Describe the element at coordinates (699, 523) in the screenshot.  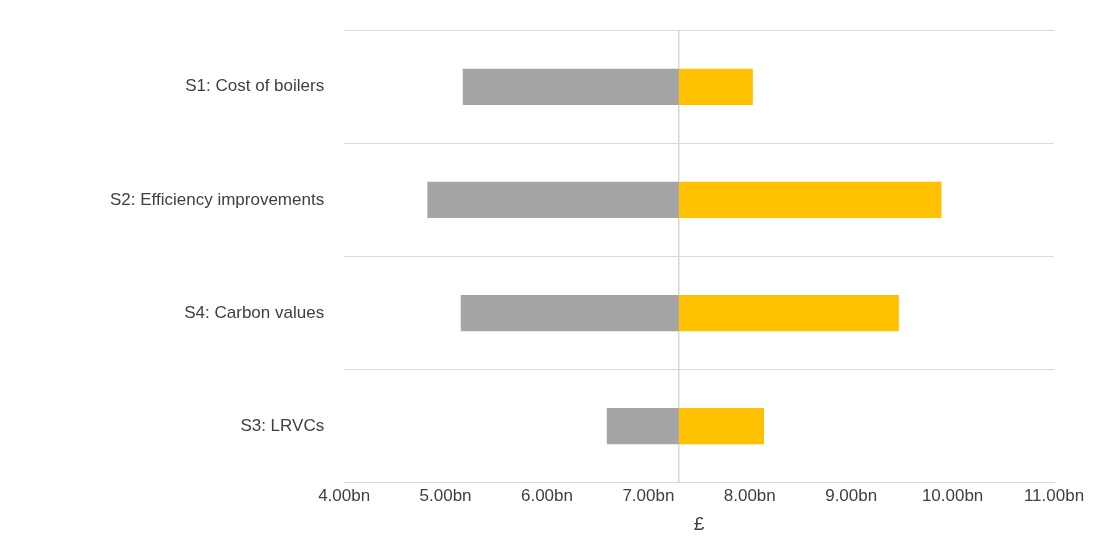
I see `x-axis-title: £` at that location.